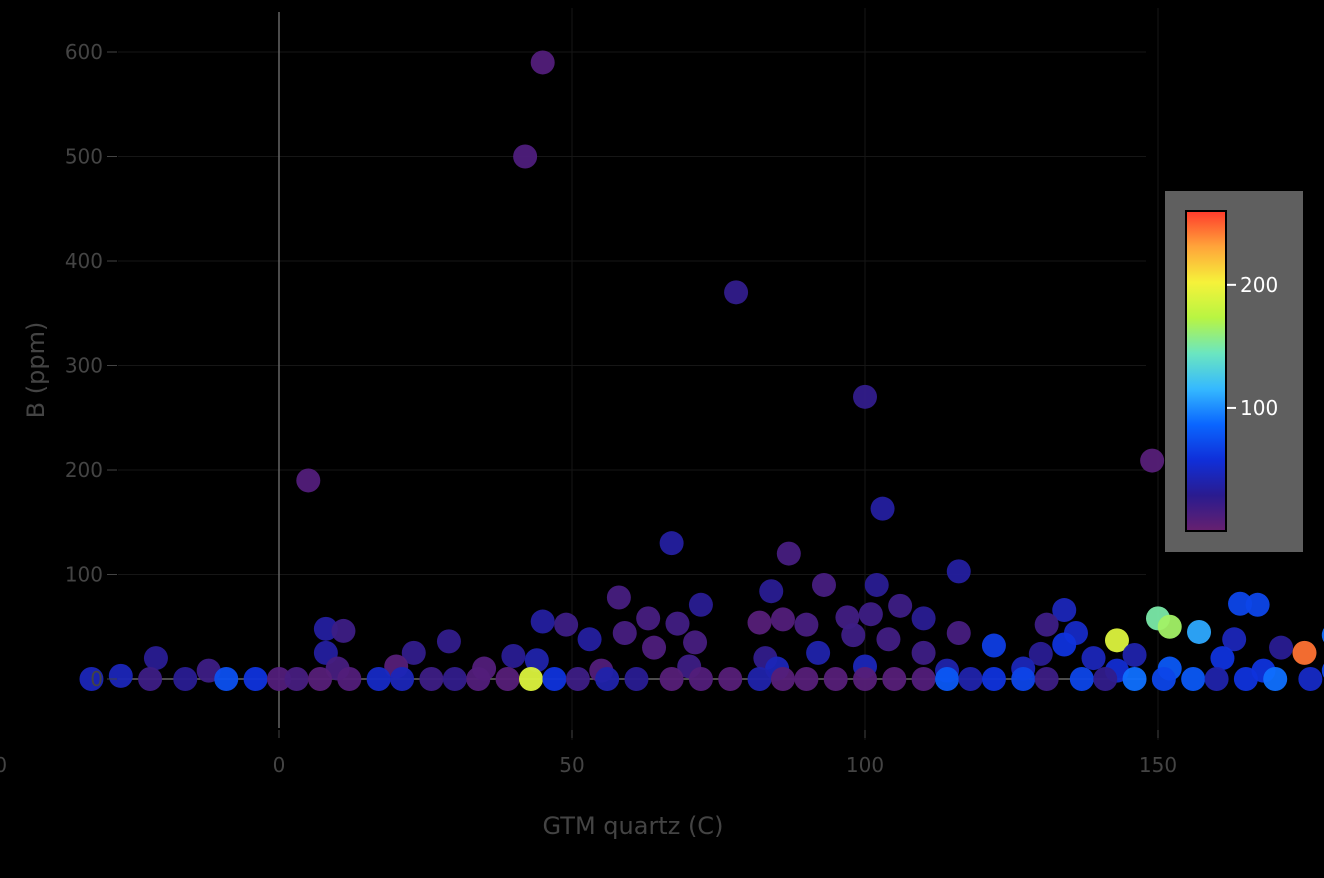 Image resolution: width=1324 pixels, height=878 pixels. I want to click on x-tick-label: 100, so click(865, 765).